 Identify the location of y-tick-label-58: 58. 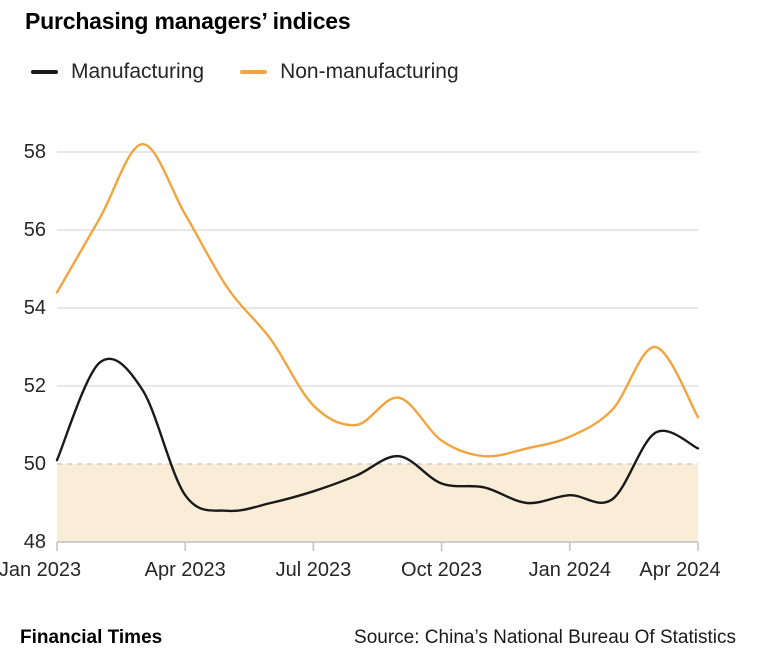
(34, 152).